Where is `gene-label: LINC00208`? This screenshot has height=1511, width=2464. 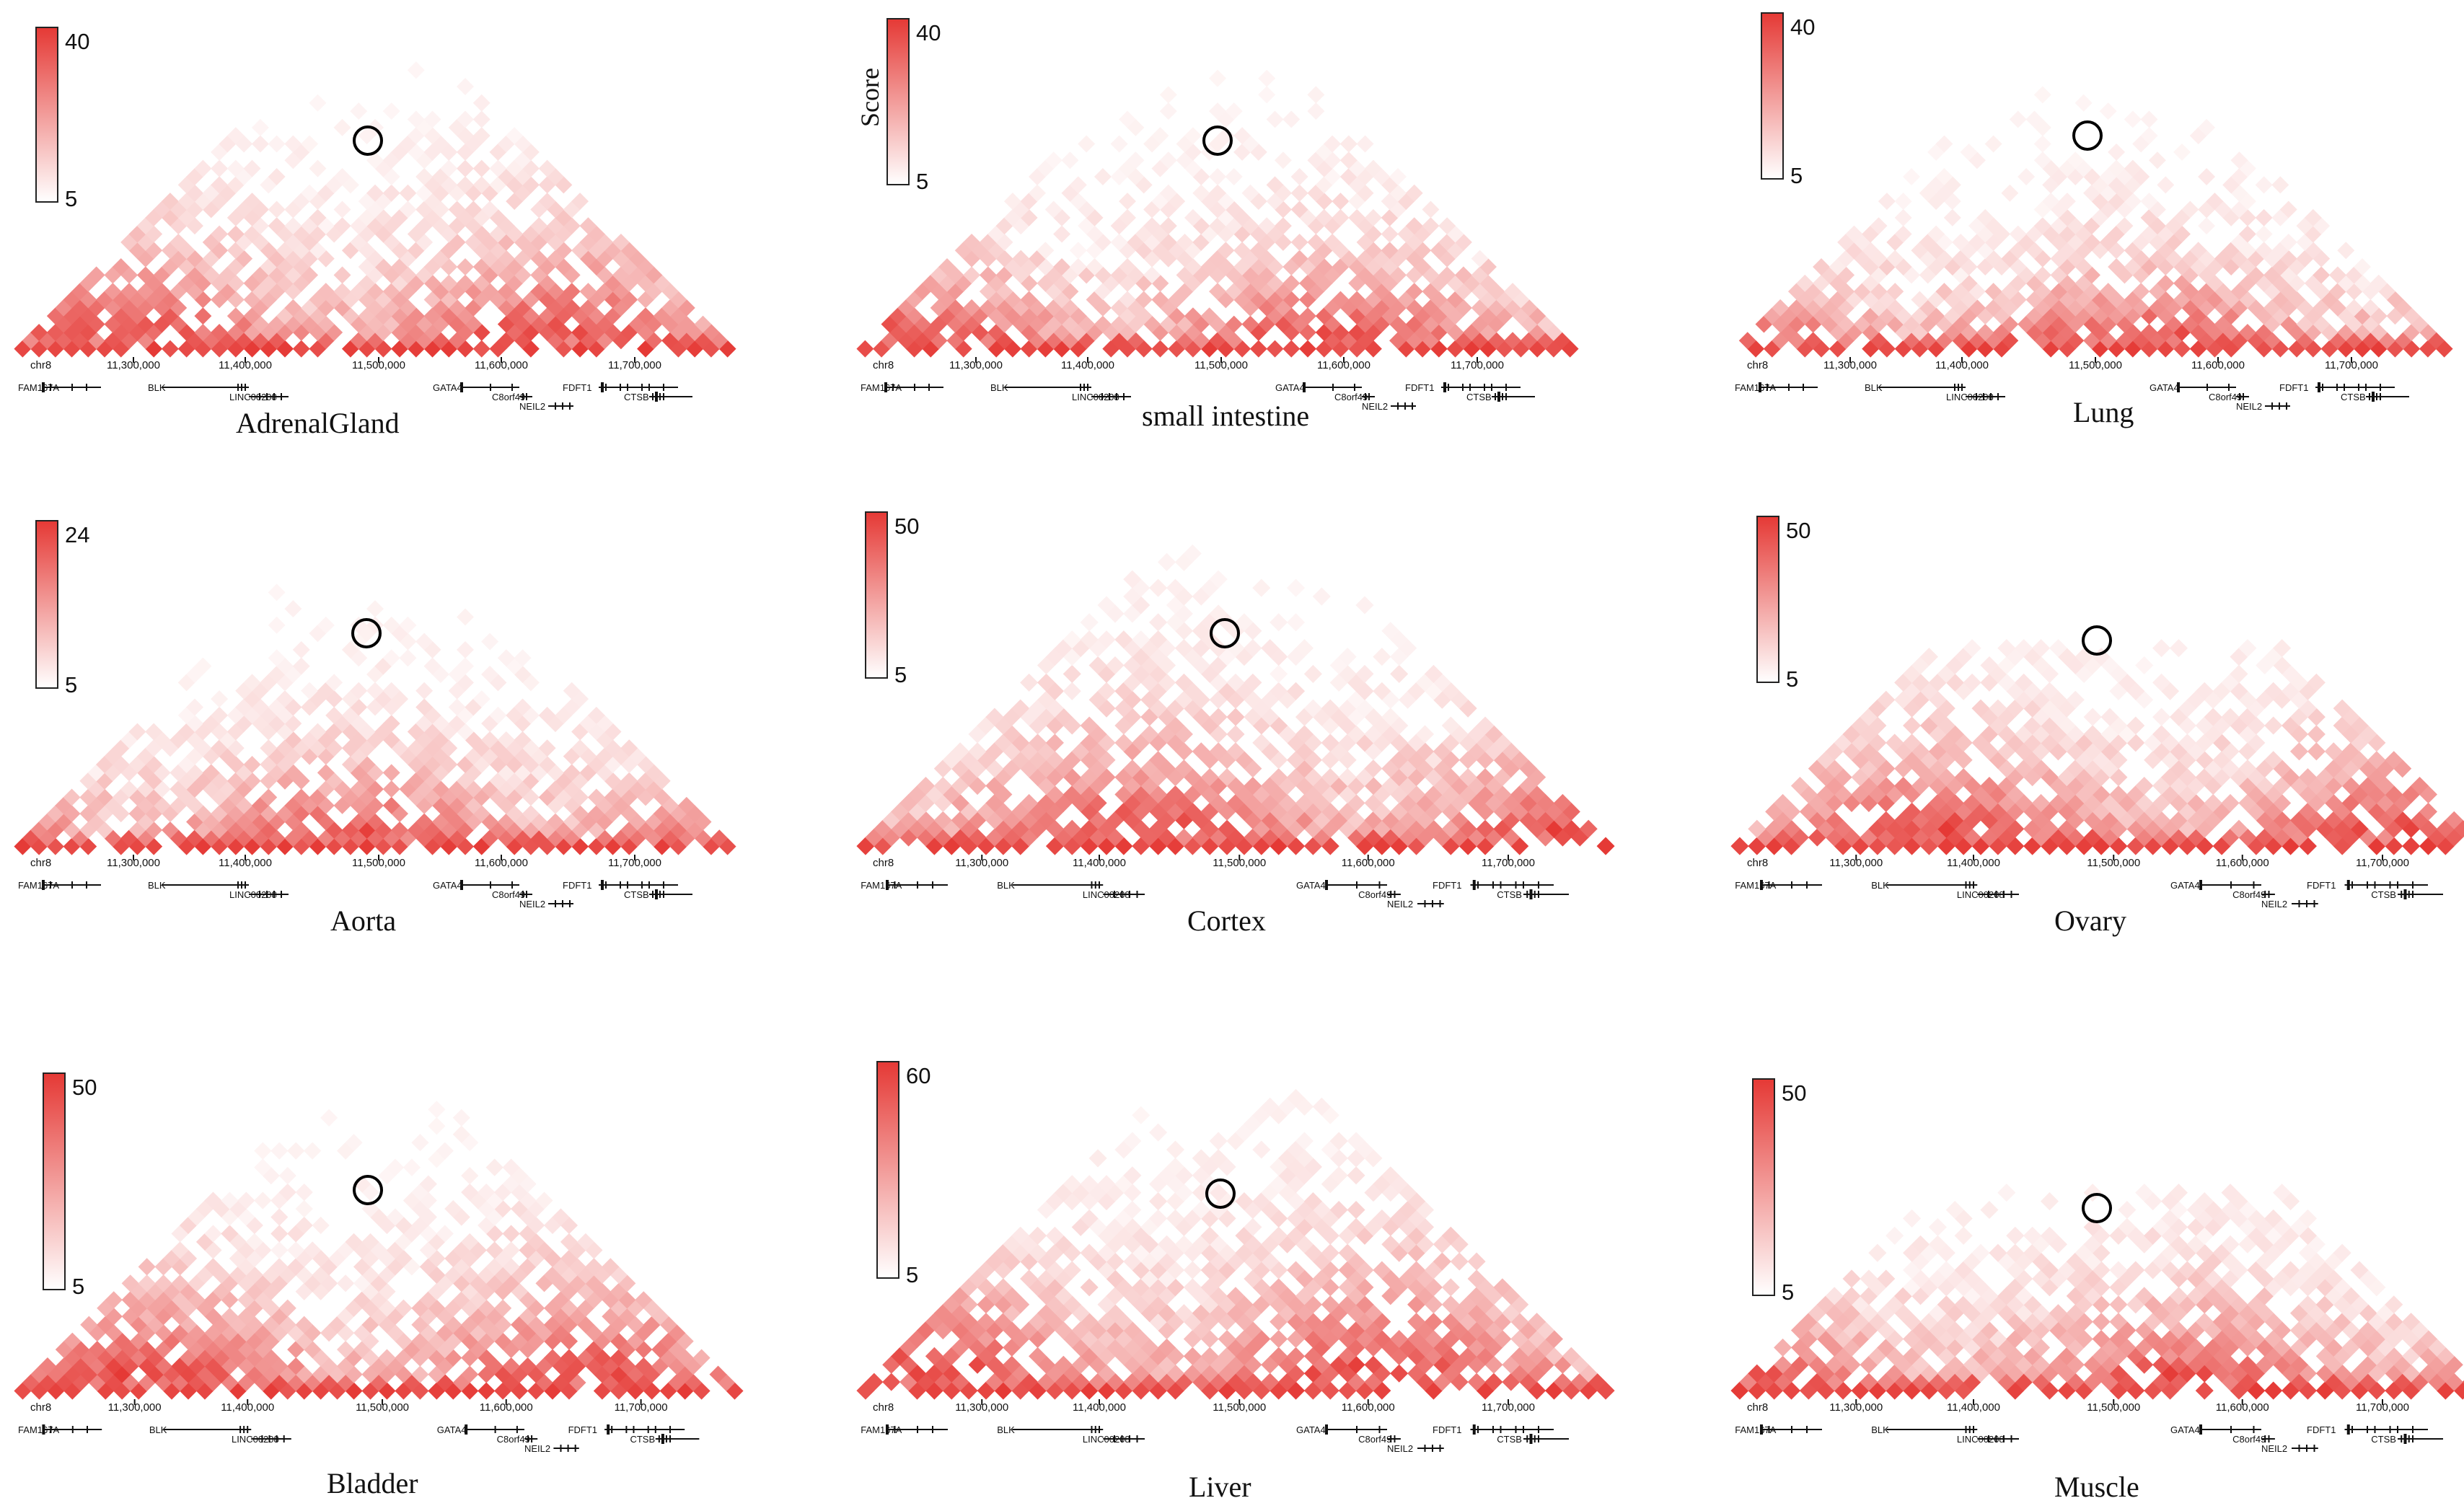 gene-label: LINC00208 is located at coordinates (1106, 1439).